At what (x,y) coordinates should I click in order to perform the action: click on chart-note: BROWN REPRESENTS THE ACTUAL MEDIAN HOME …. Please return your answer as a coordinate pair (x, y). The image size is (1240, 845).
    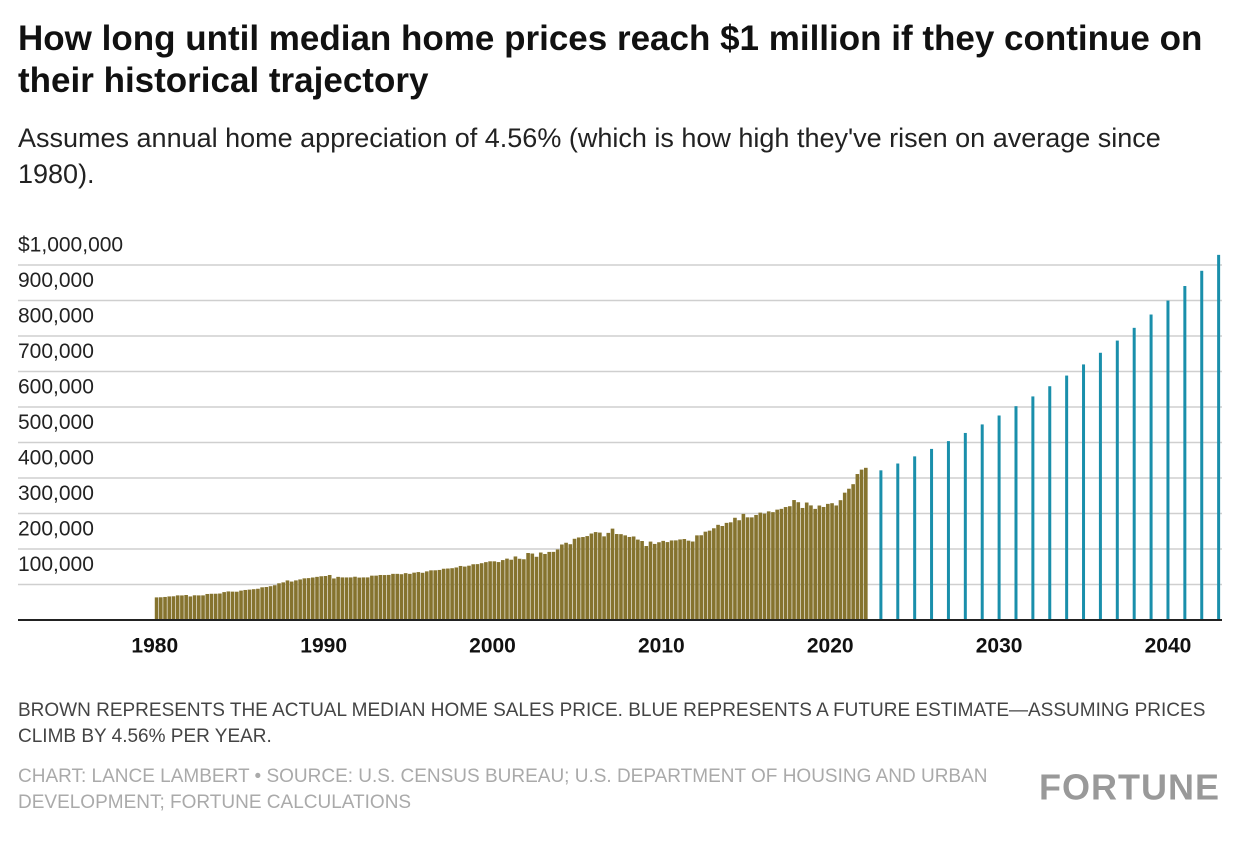
    Looking at the image, I should click on (612, 723).